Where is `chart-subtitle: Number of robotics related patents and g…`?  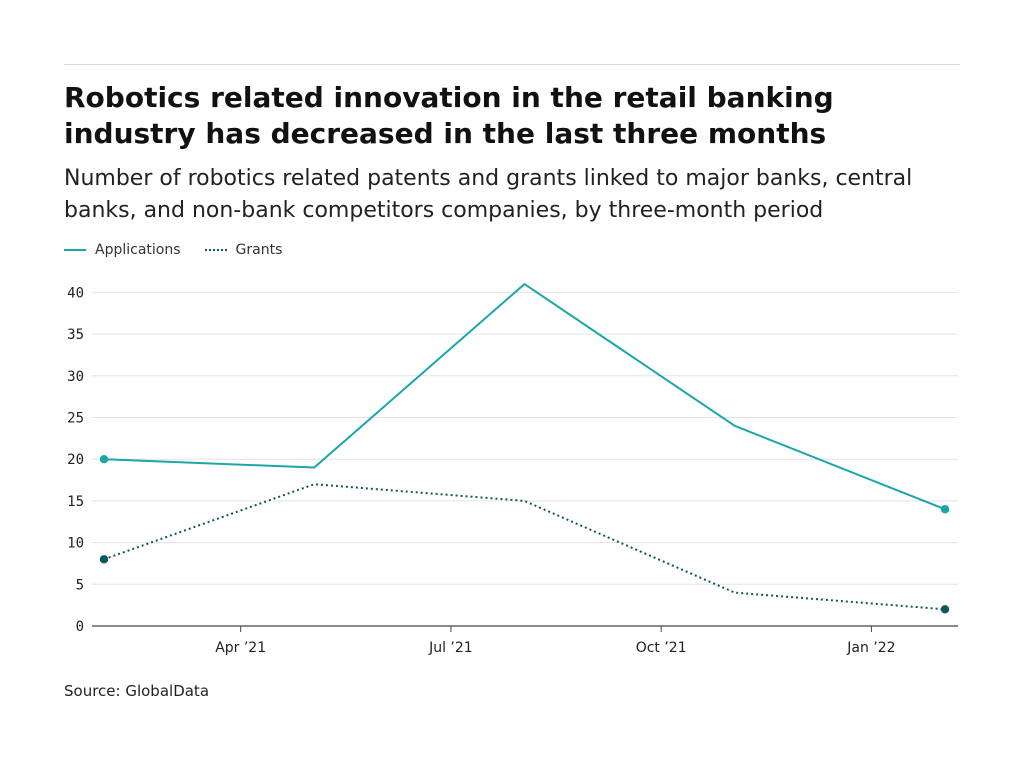 chart-subtitle: Number of robotics related patents and g… is located at coordinates (488, 194).